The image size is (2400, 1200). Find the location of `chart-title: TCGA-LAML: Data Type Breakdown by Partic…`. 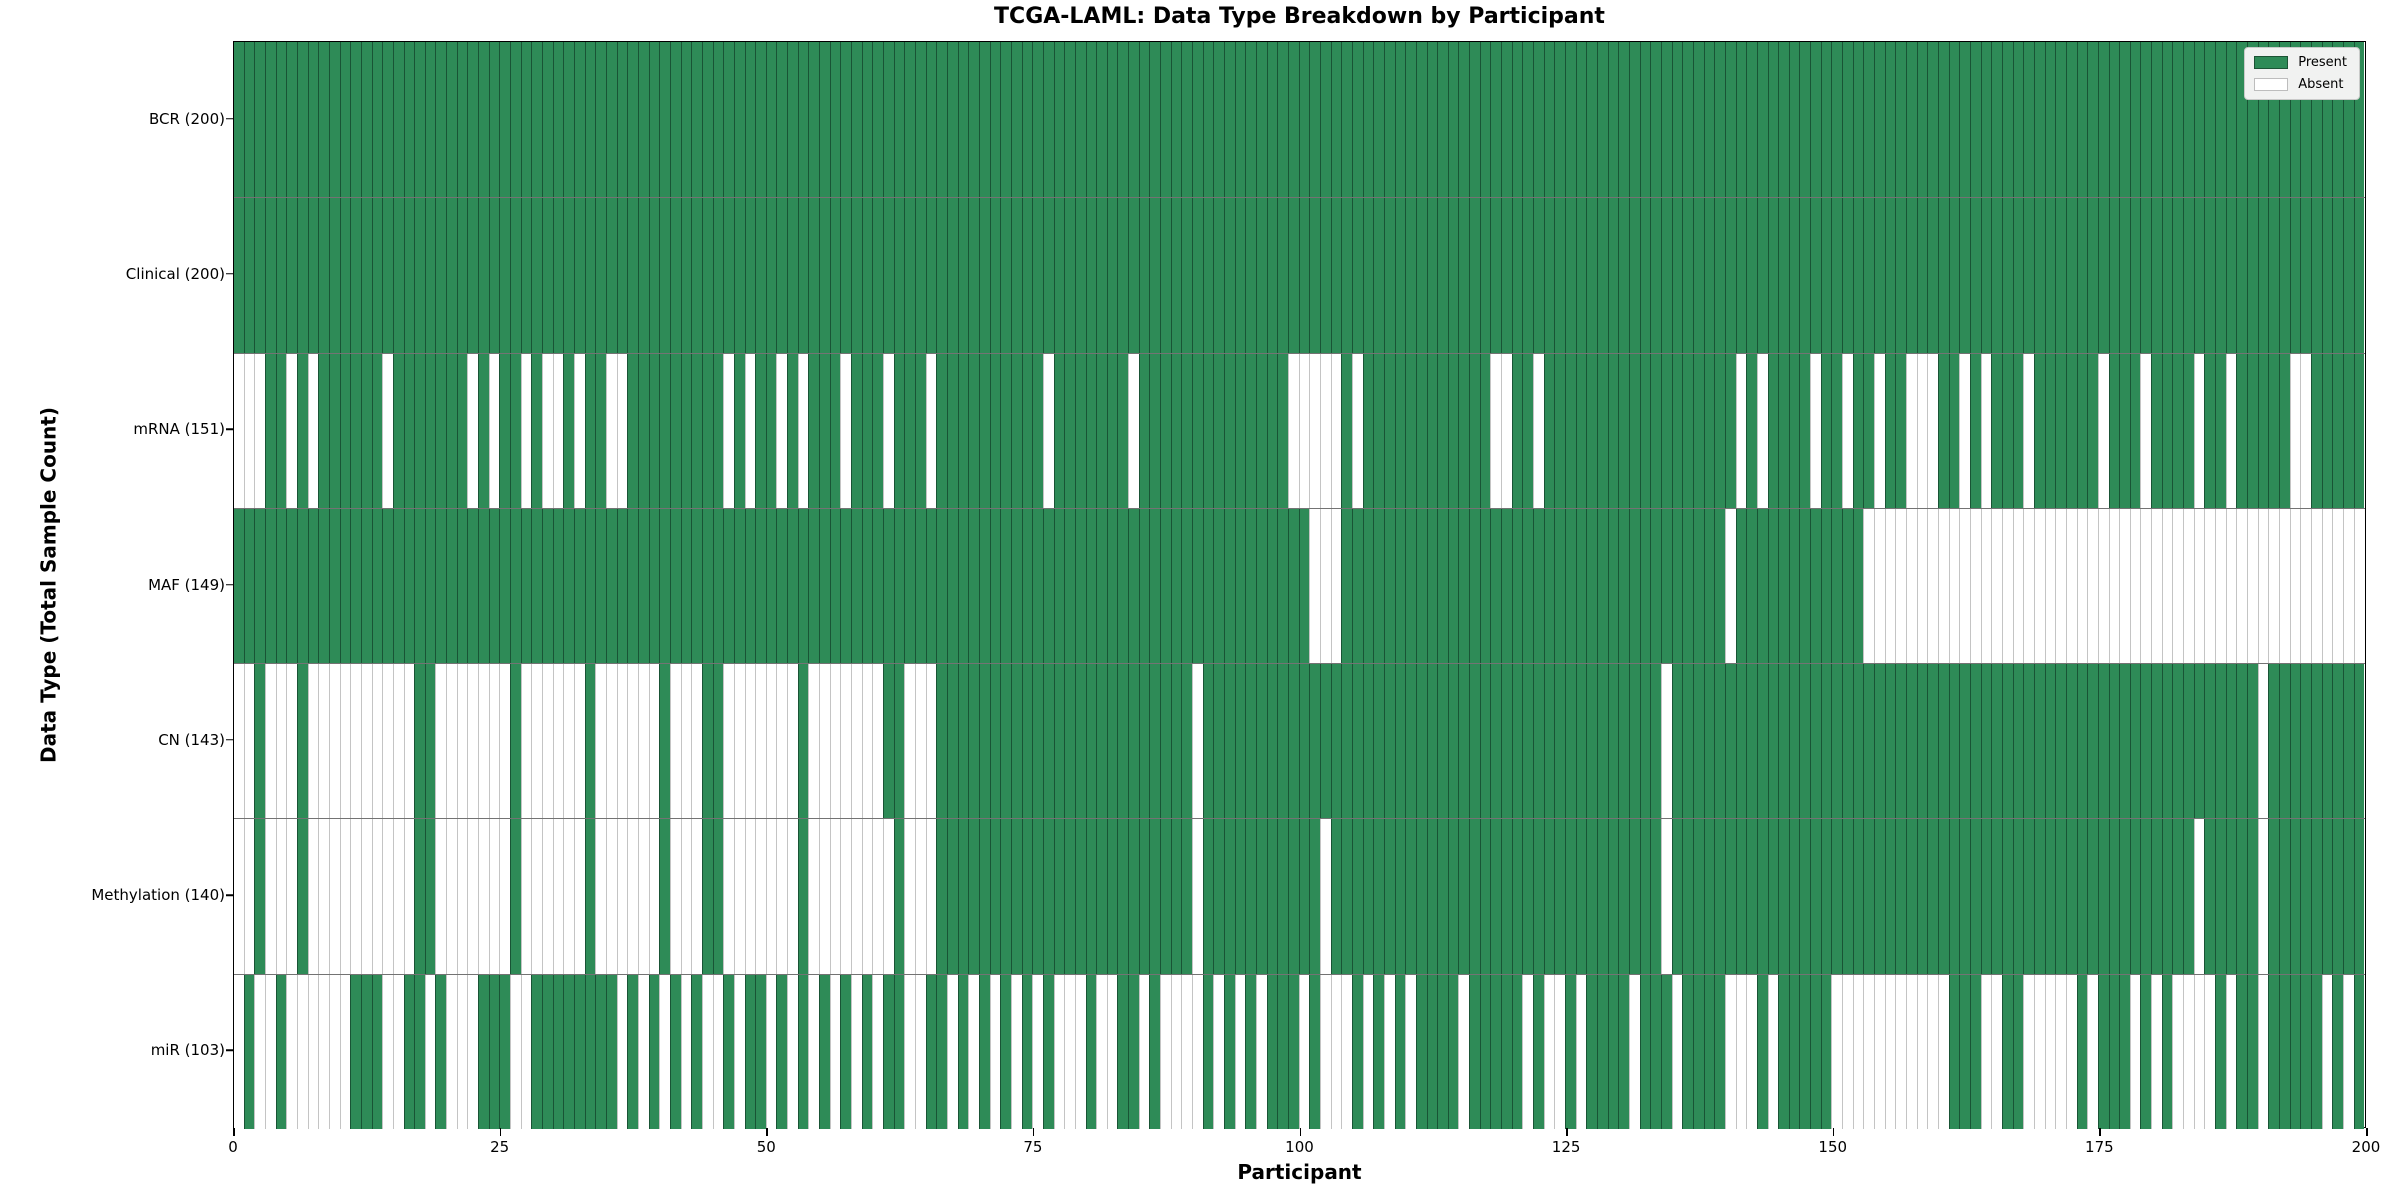

chart-title: TCGA-LAML: Data Type Breakdown by Partic… is located at coordinates (1299, 16).